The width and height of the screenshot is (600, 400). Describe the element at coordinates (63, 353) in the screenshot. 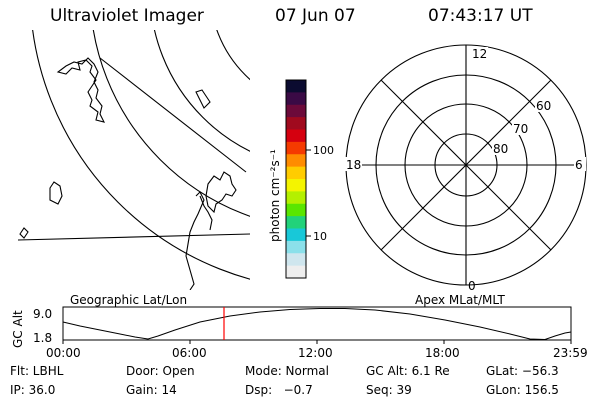

I see `time-tick-0000: 00:00` at that location.